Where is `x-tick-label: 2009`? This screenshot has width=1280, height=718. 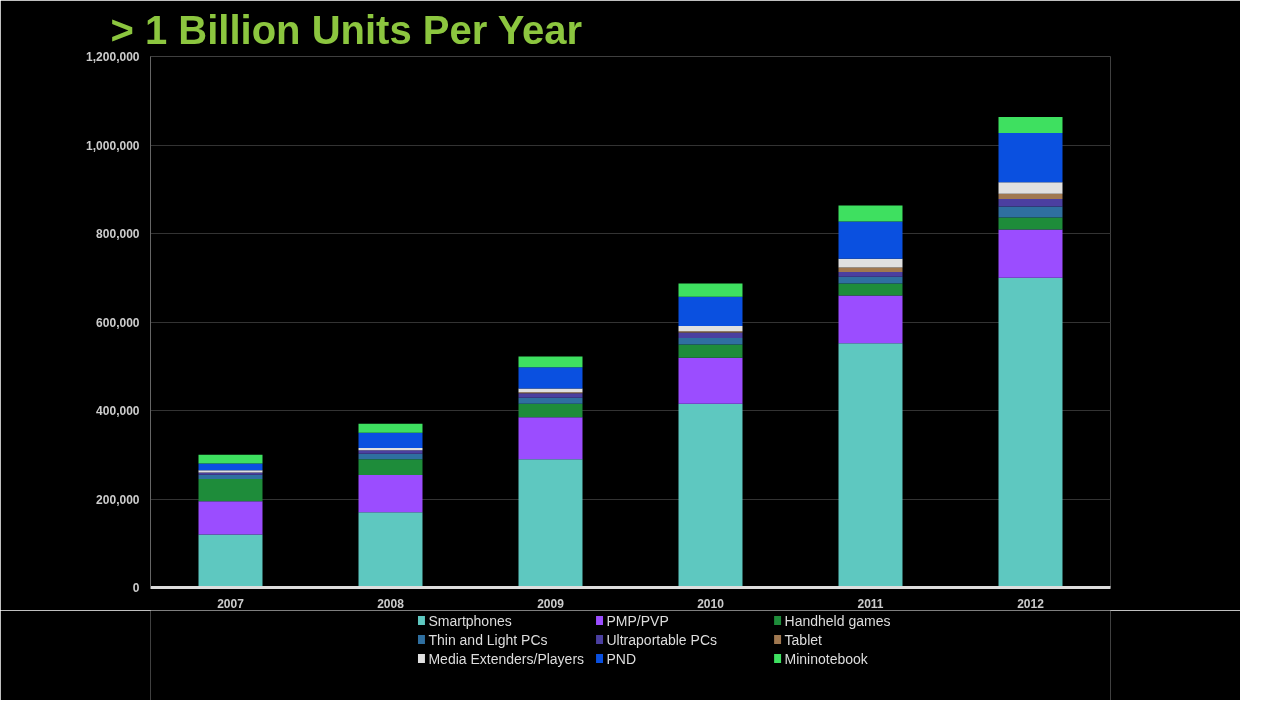
x-tick-label: 2009 is located at coordinates (551, 603).